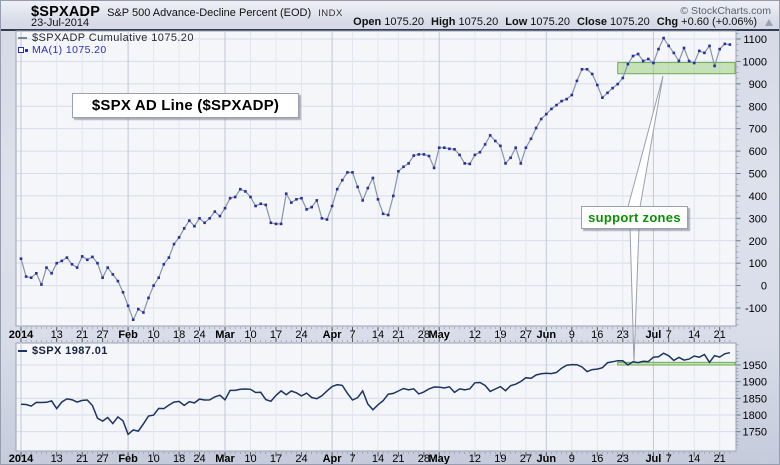  I want to click on svg-text: 600, so click(758, 152).